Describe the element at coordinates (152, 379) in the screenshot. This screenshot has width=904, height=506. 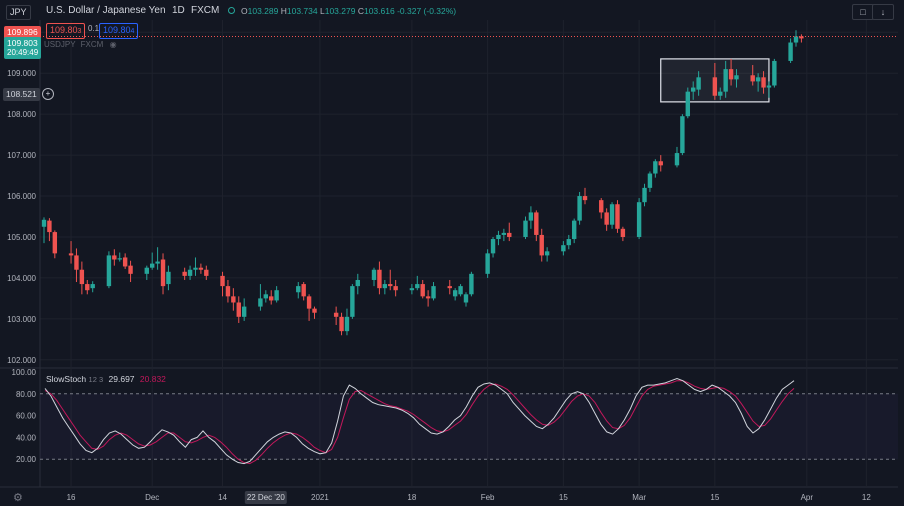
I see `stoch-d-value: 20.832` at that location.